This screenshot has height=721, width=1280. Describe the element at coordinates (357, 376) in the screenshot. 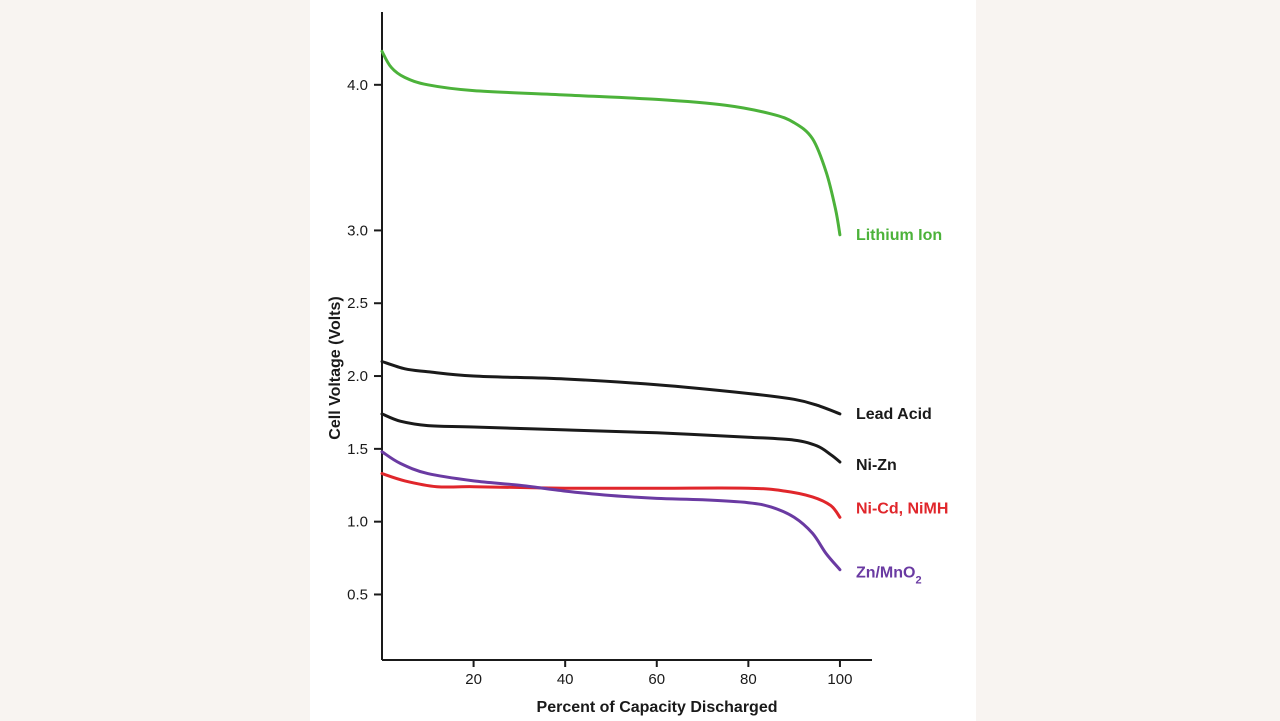

I see `y-tick-label: 2.0` at that location.